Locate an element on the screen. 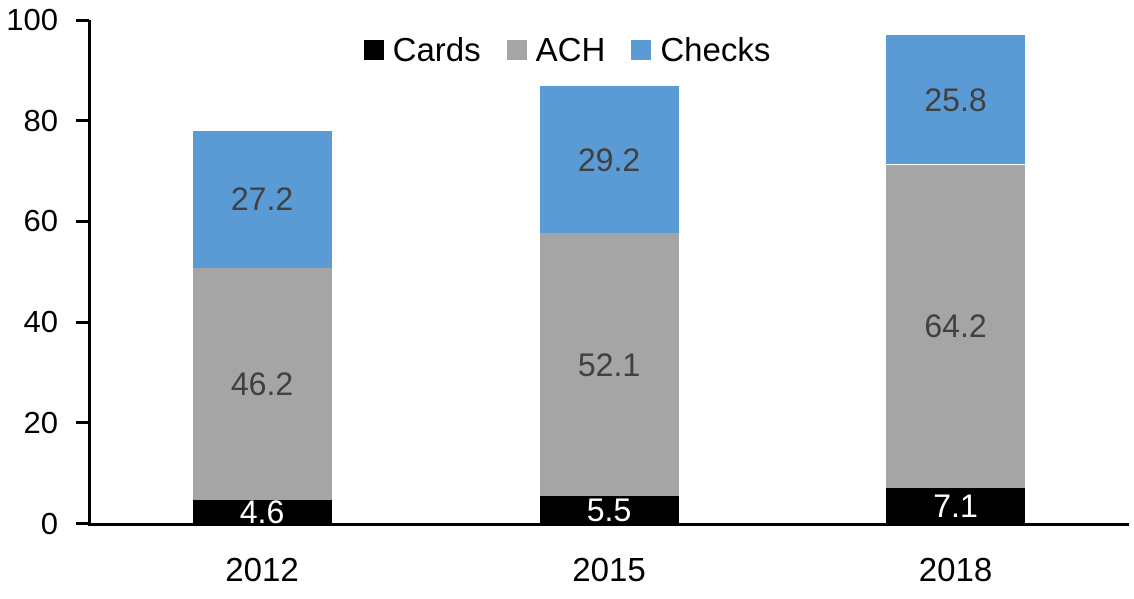  bar-2015-checks-segment: 29.2 is located at coordinates (609, 160).